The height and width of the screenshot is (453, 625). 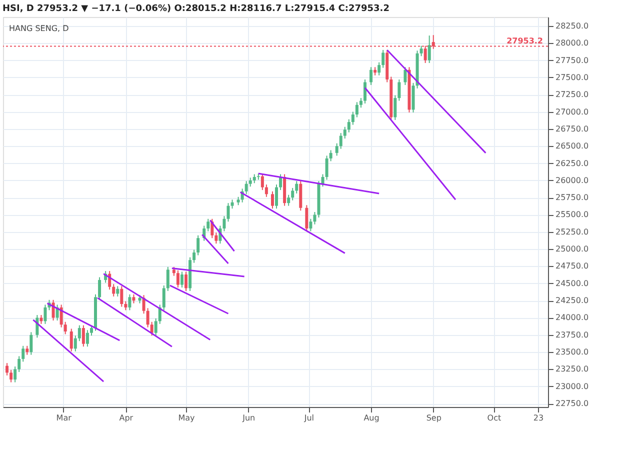 What do you see at coordinates (572, 146) in the screenshot?
I see `y-tick-label: 26500.0` at bounding box center [572, 146].